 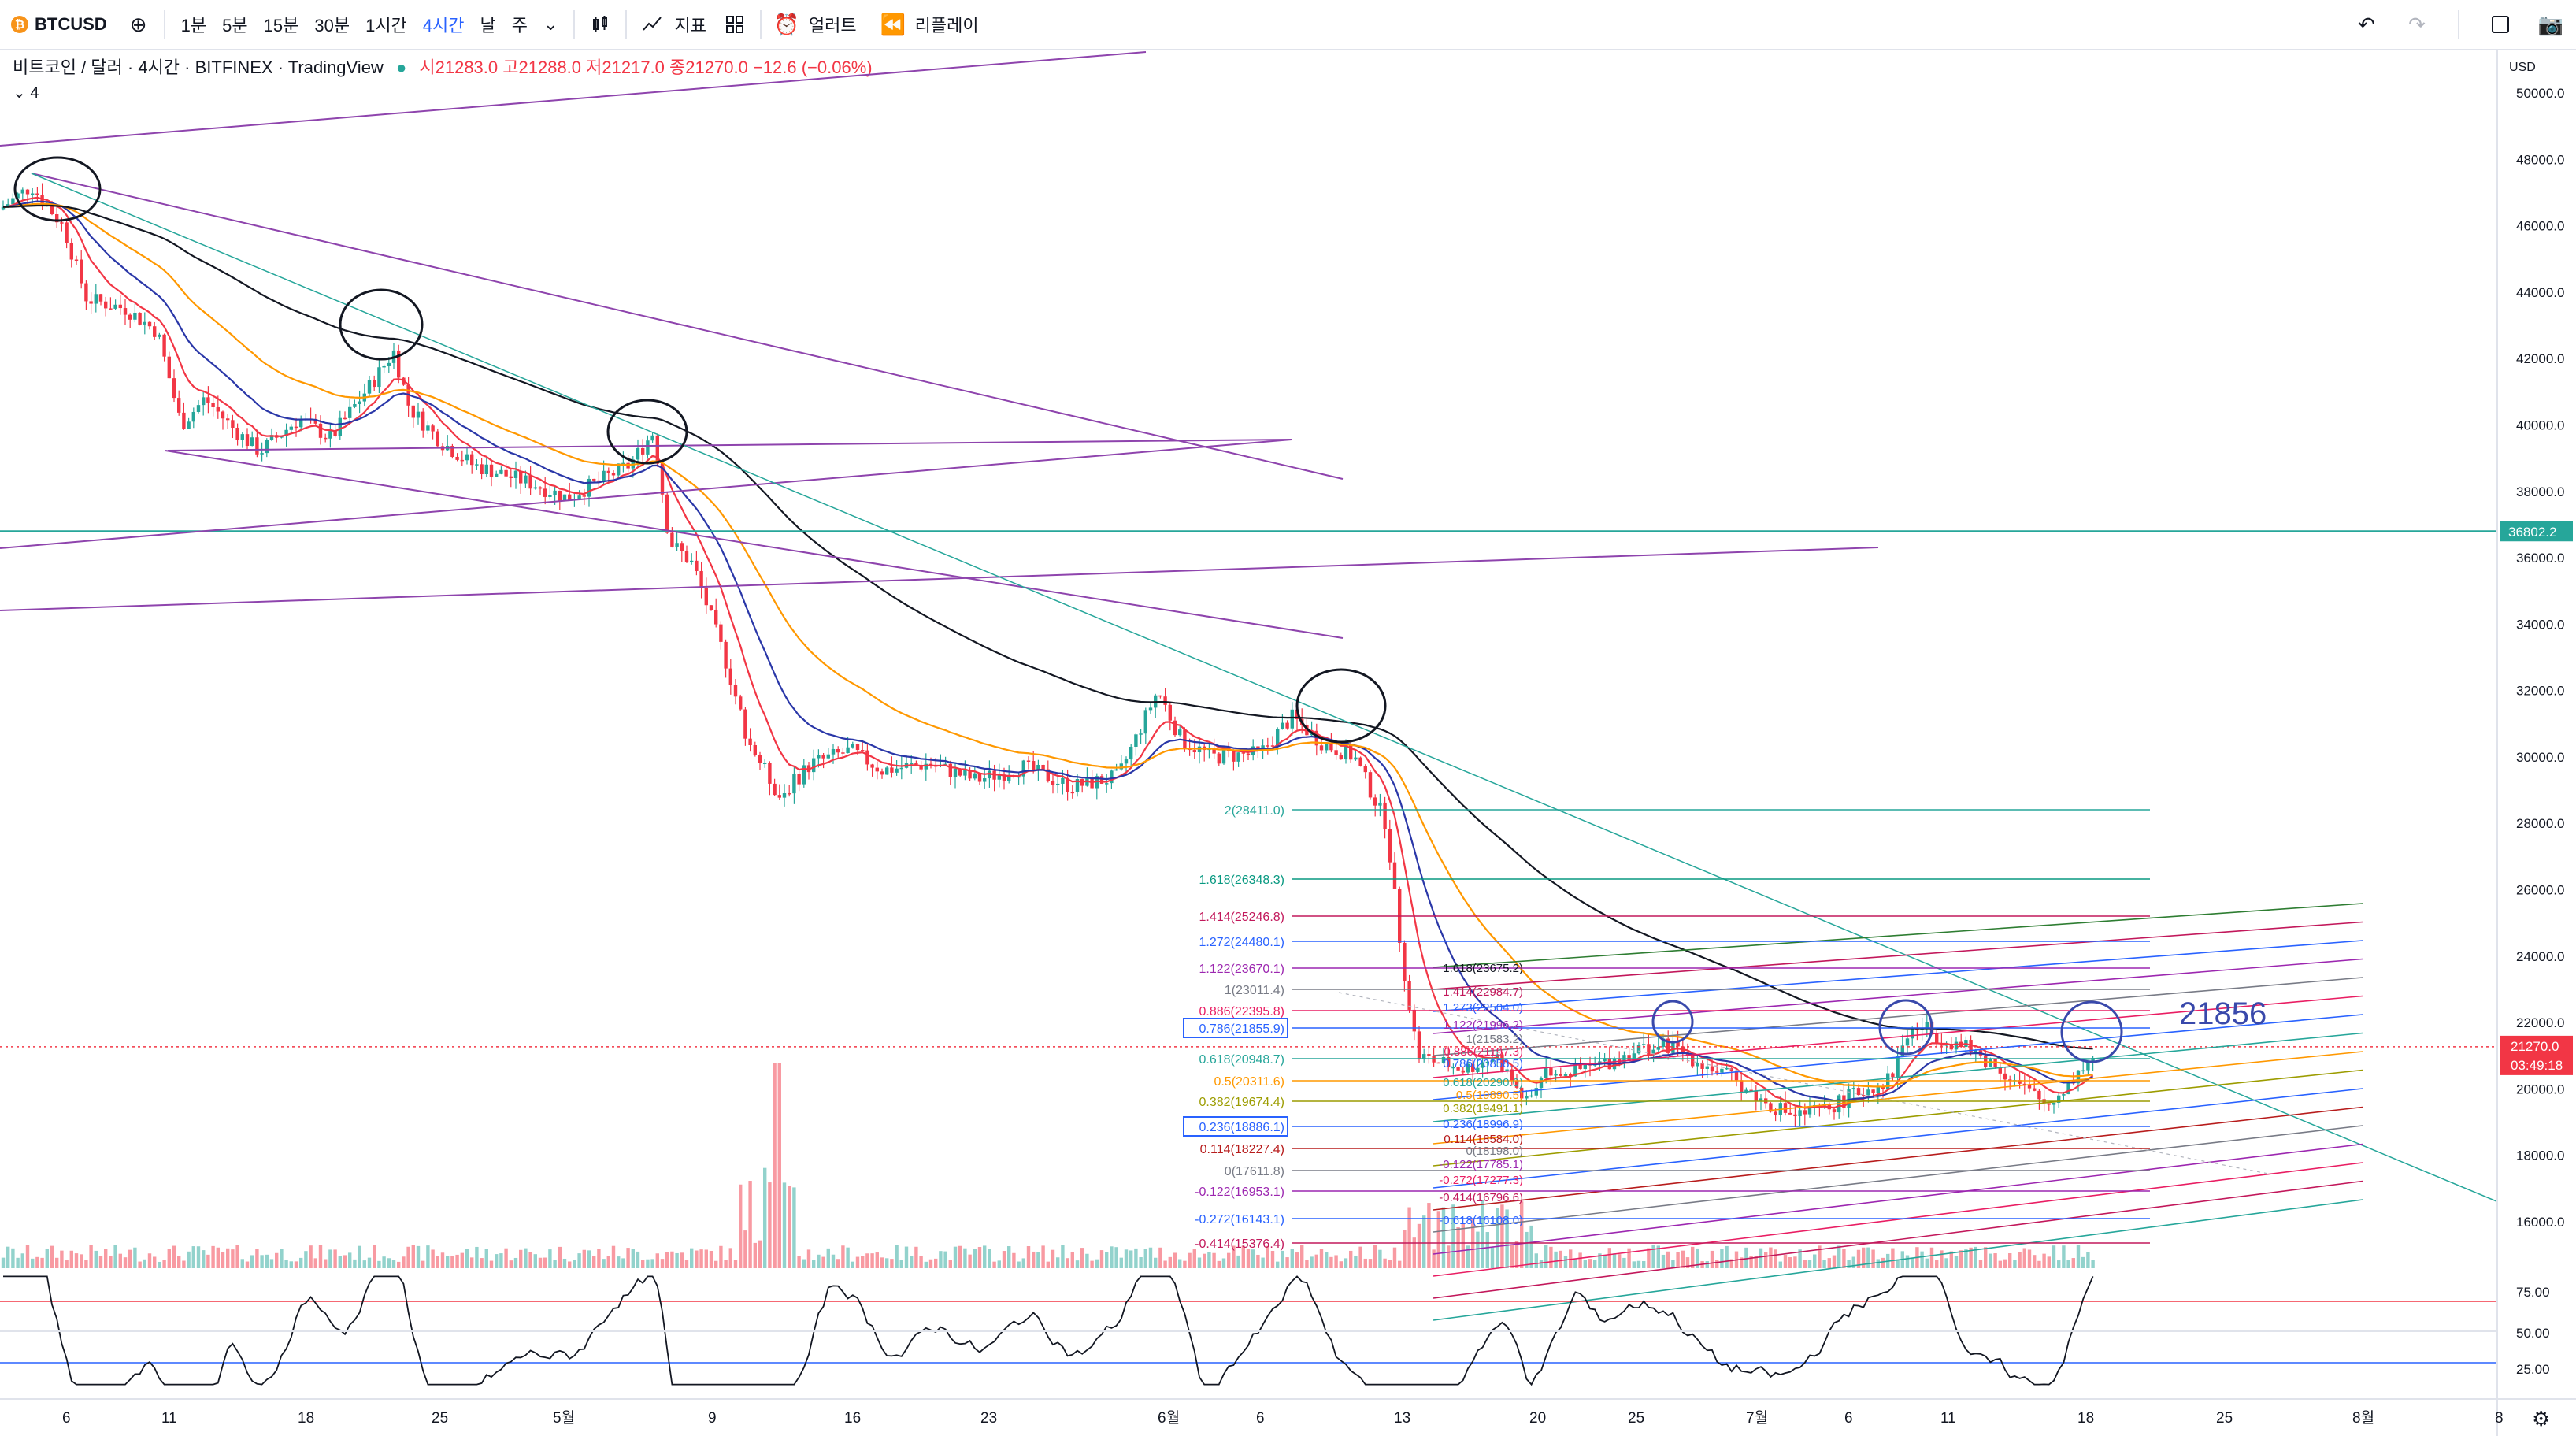 I want to click on snapshot-icon: 📷, so click(x=2550, y=24).